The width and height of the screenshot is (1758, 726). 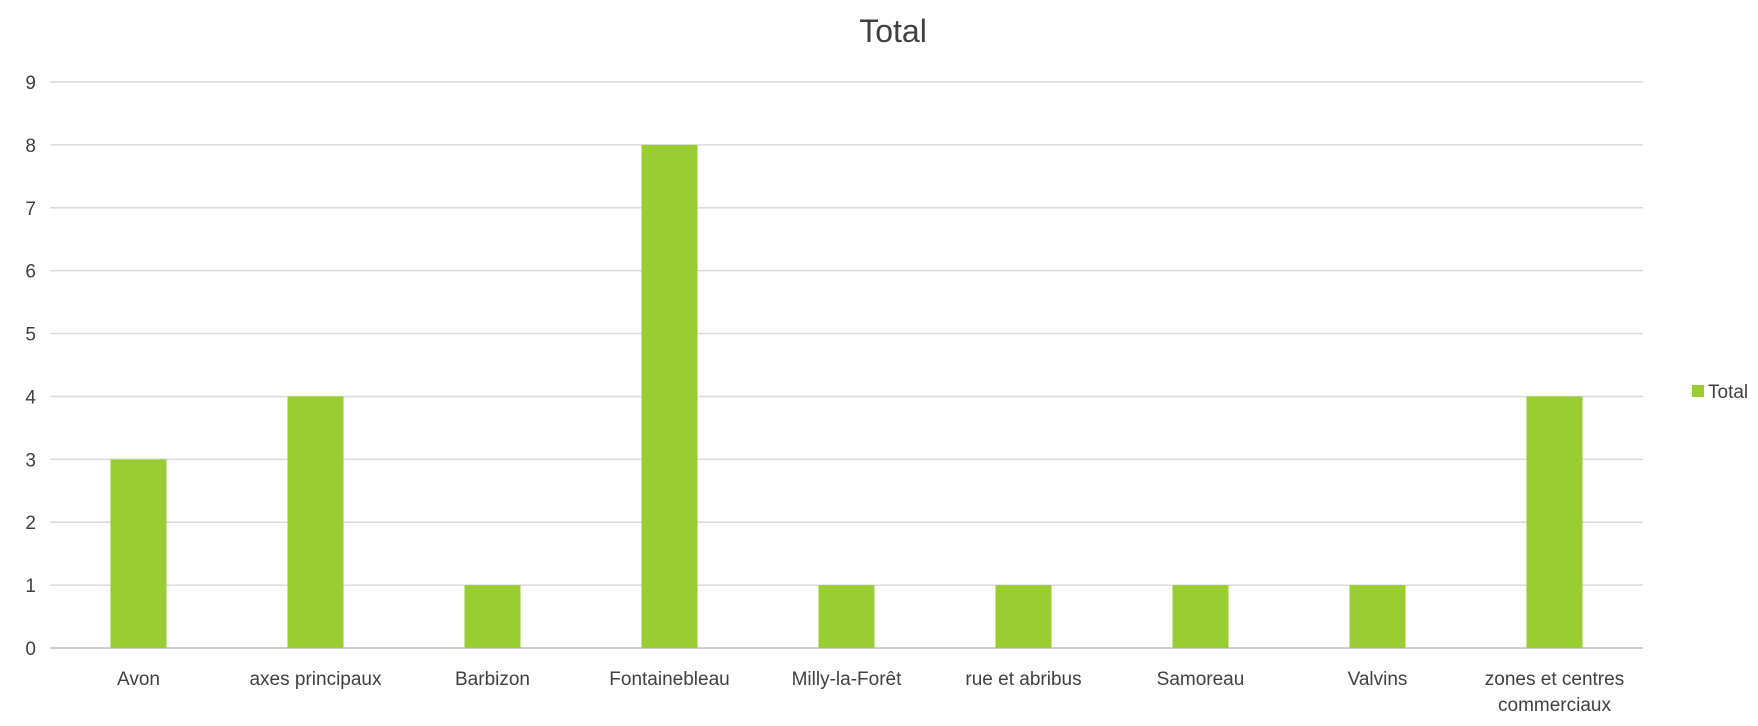 What do you see at coordinates (1698, 391) in the screenshot?
I see `legend-swatch` at bounding box center [1698, 391].